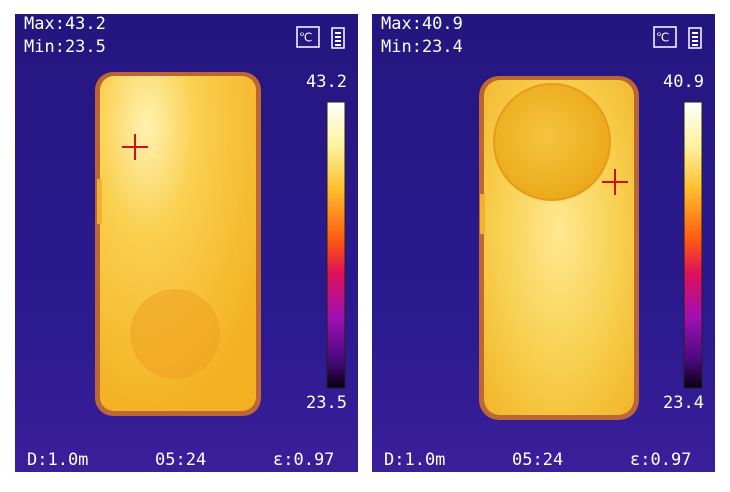 This screenshot has width=730, height=492. What do you see at coordinates (422, 24) in the screenshot?
I see `max-temp: Max:40.9` at bounding box center [422, 24].